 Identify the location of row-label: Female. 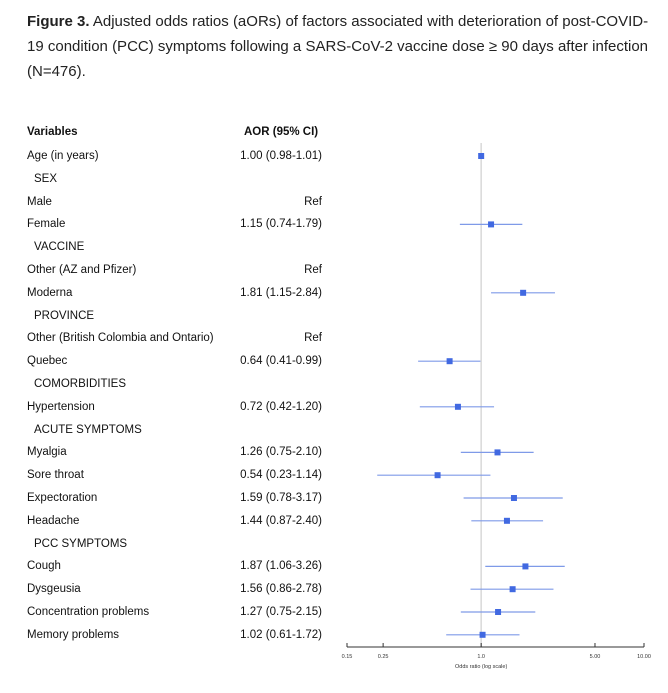
(46, 224).